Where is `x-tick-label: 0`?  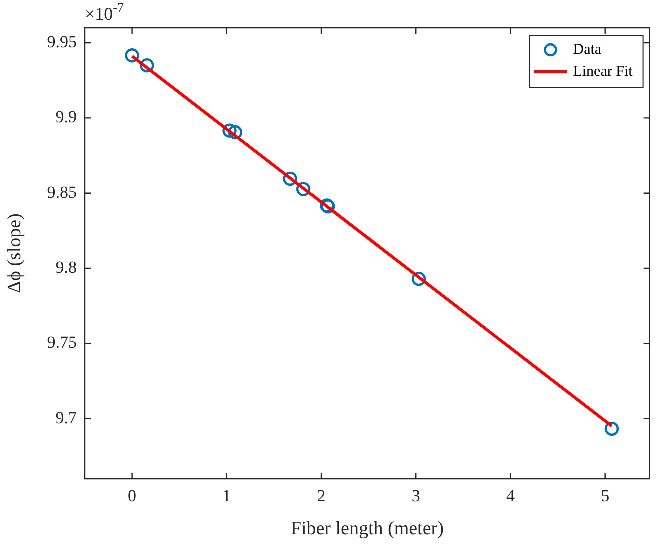
x-tick-label: 0 is located at coordinates (132, 496).